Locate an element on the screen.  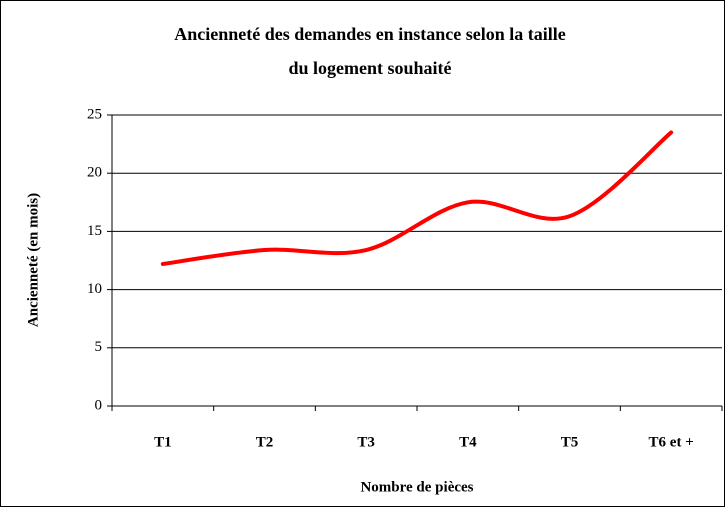
x-tick-label: T5 is located at coordinates (570, 442).